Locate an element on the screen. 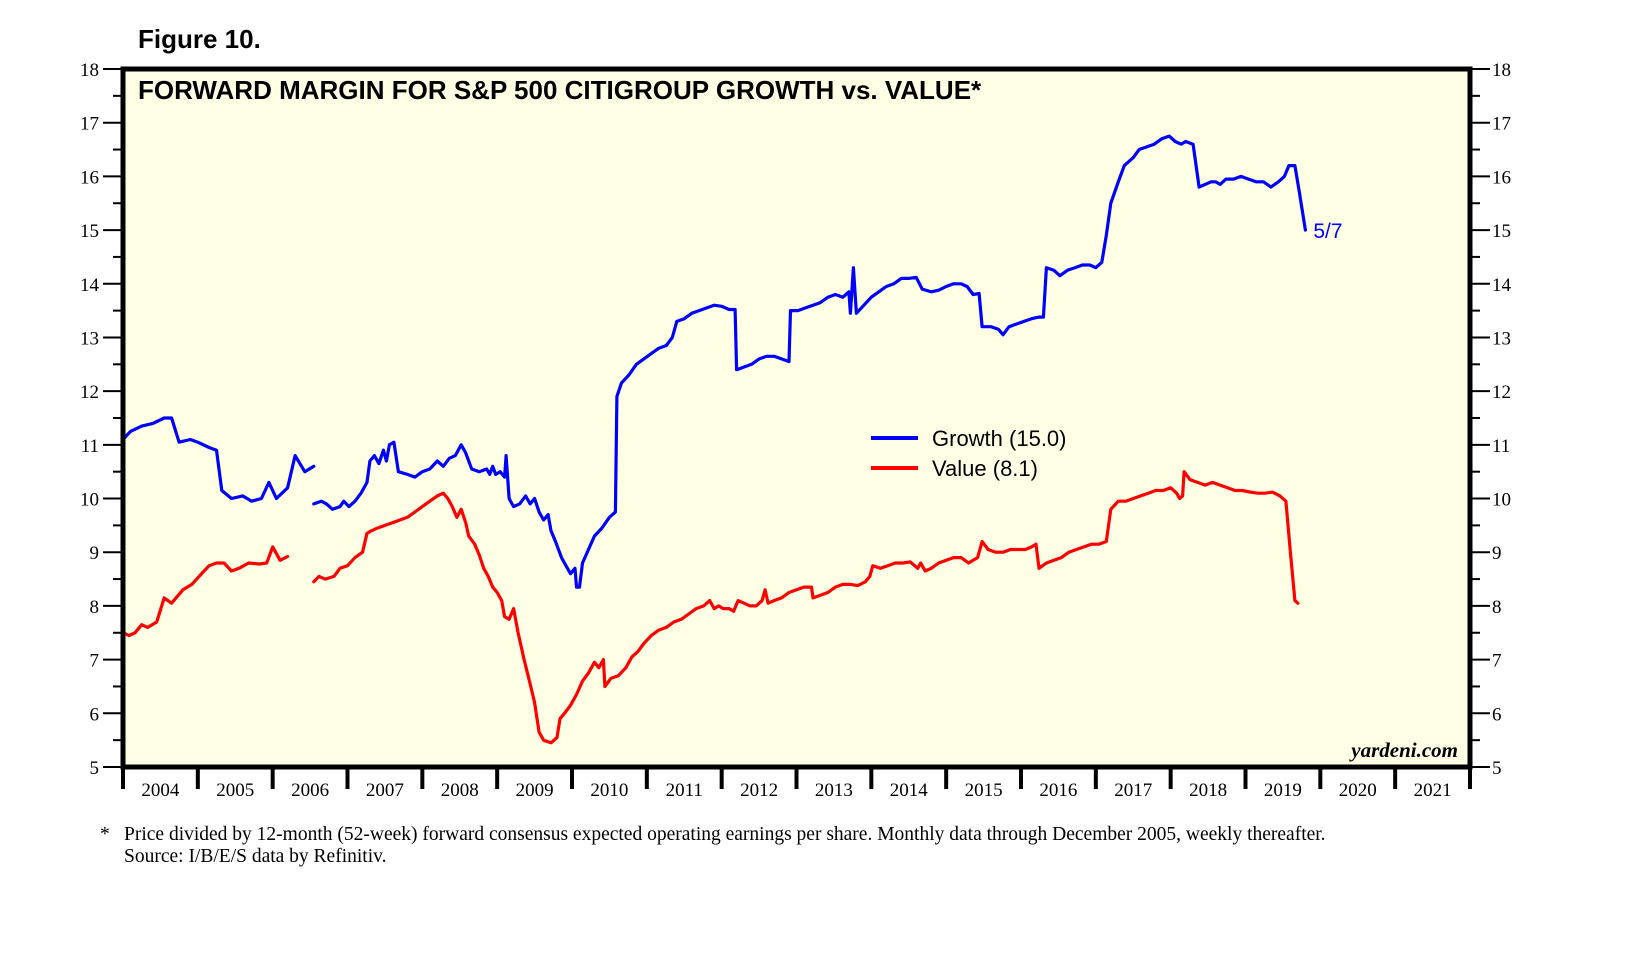 This screenshot has width=1626, height=956. y-tick-label-right: 9 is located at coordinates (1497, 553).